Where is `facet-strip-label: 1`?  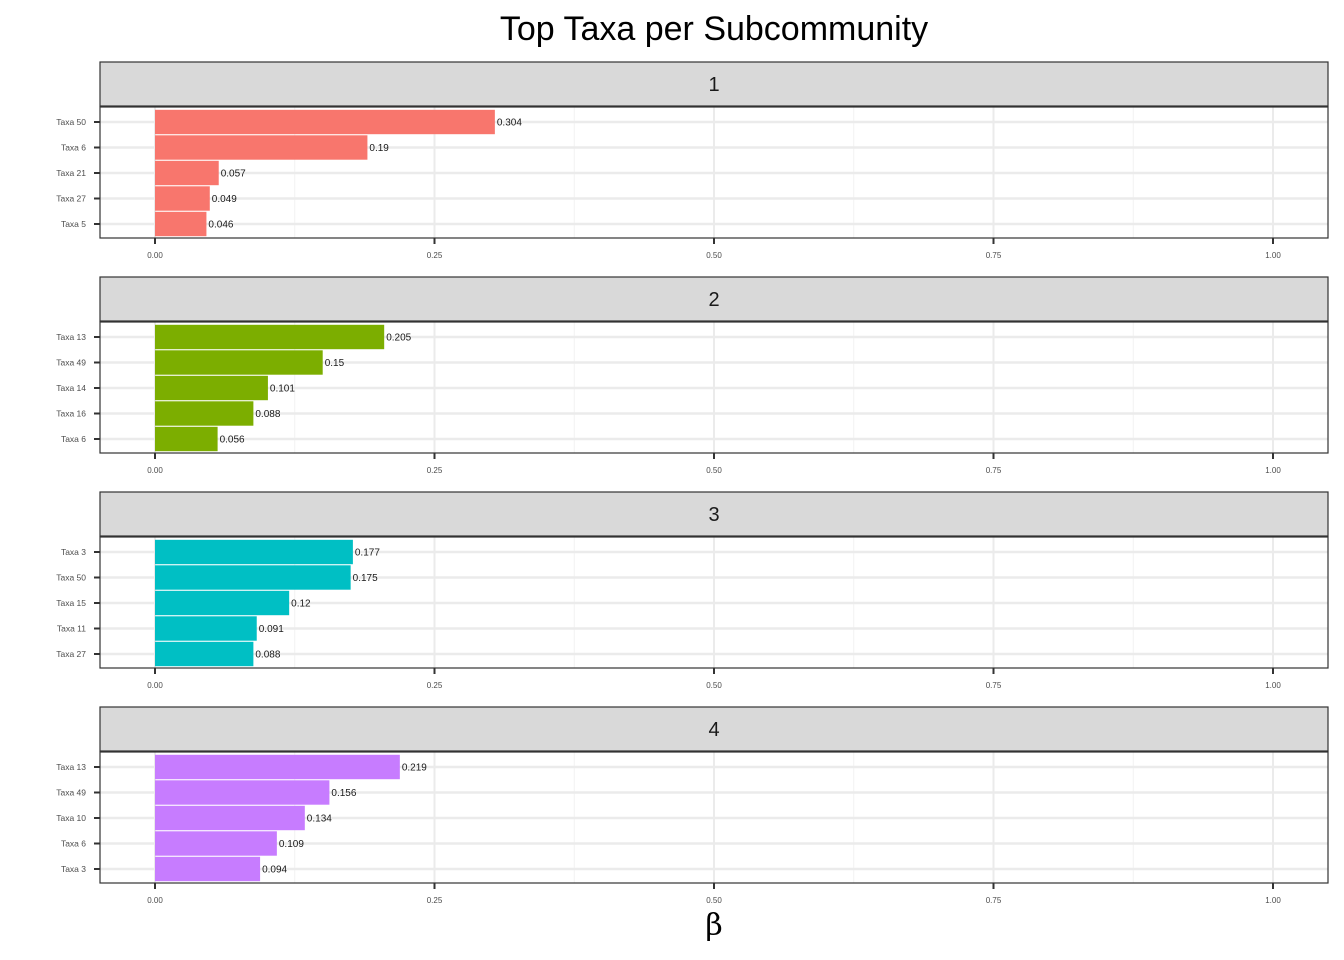 facet-strip-label: 1 is located at coordinates (713, 85).